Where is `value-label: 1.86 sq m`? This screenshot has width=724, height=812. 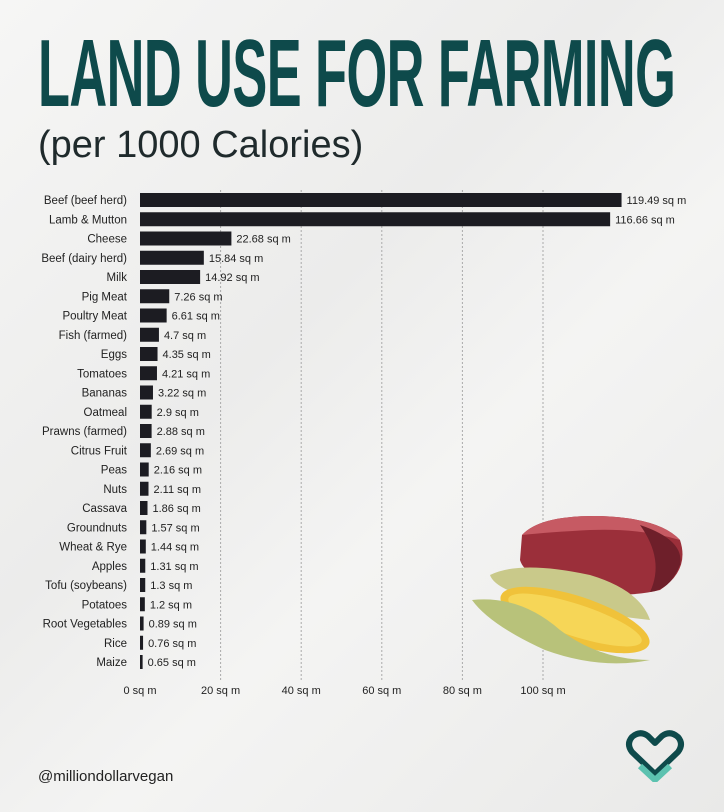
value-label: 1.86 sq m is located at coordinates (176, 509).